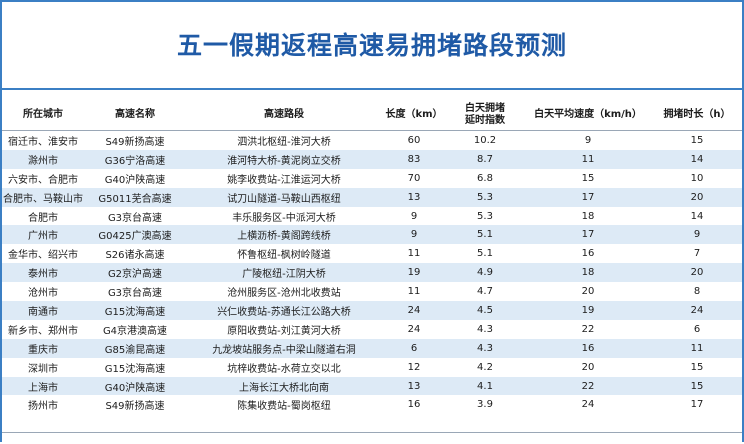 The width and height of the screenshot is (744, 444). What do you see at coordinates (697, 292) in the screenshot?
I see `cell-duration: 8` at bounding box center [697, 292].